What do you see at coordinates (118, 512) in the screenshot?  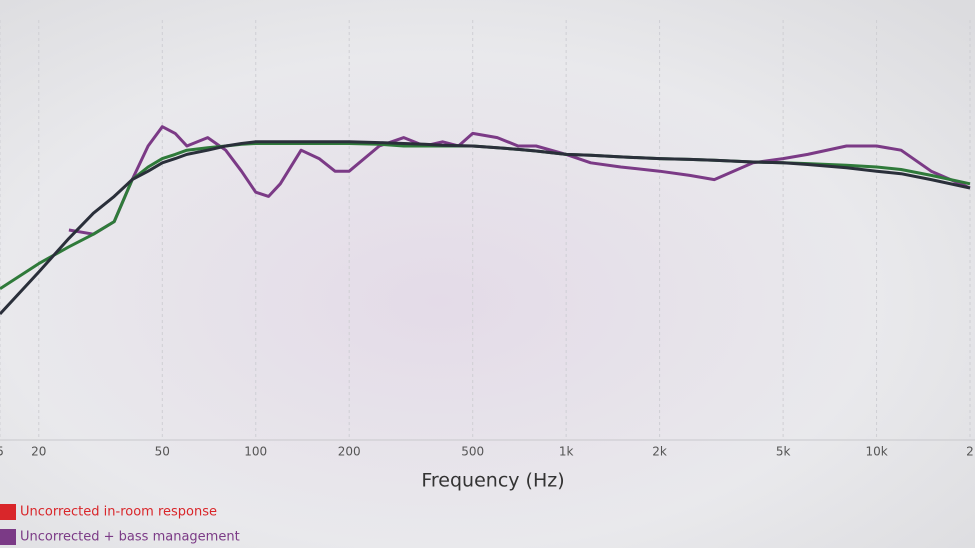 I see `legend-label: Uncorrected in-room response` at bounding box center [118, 512].